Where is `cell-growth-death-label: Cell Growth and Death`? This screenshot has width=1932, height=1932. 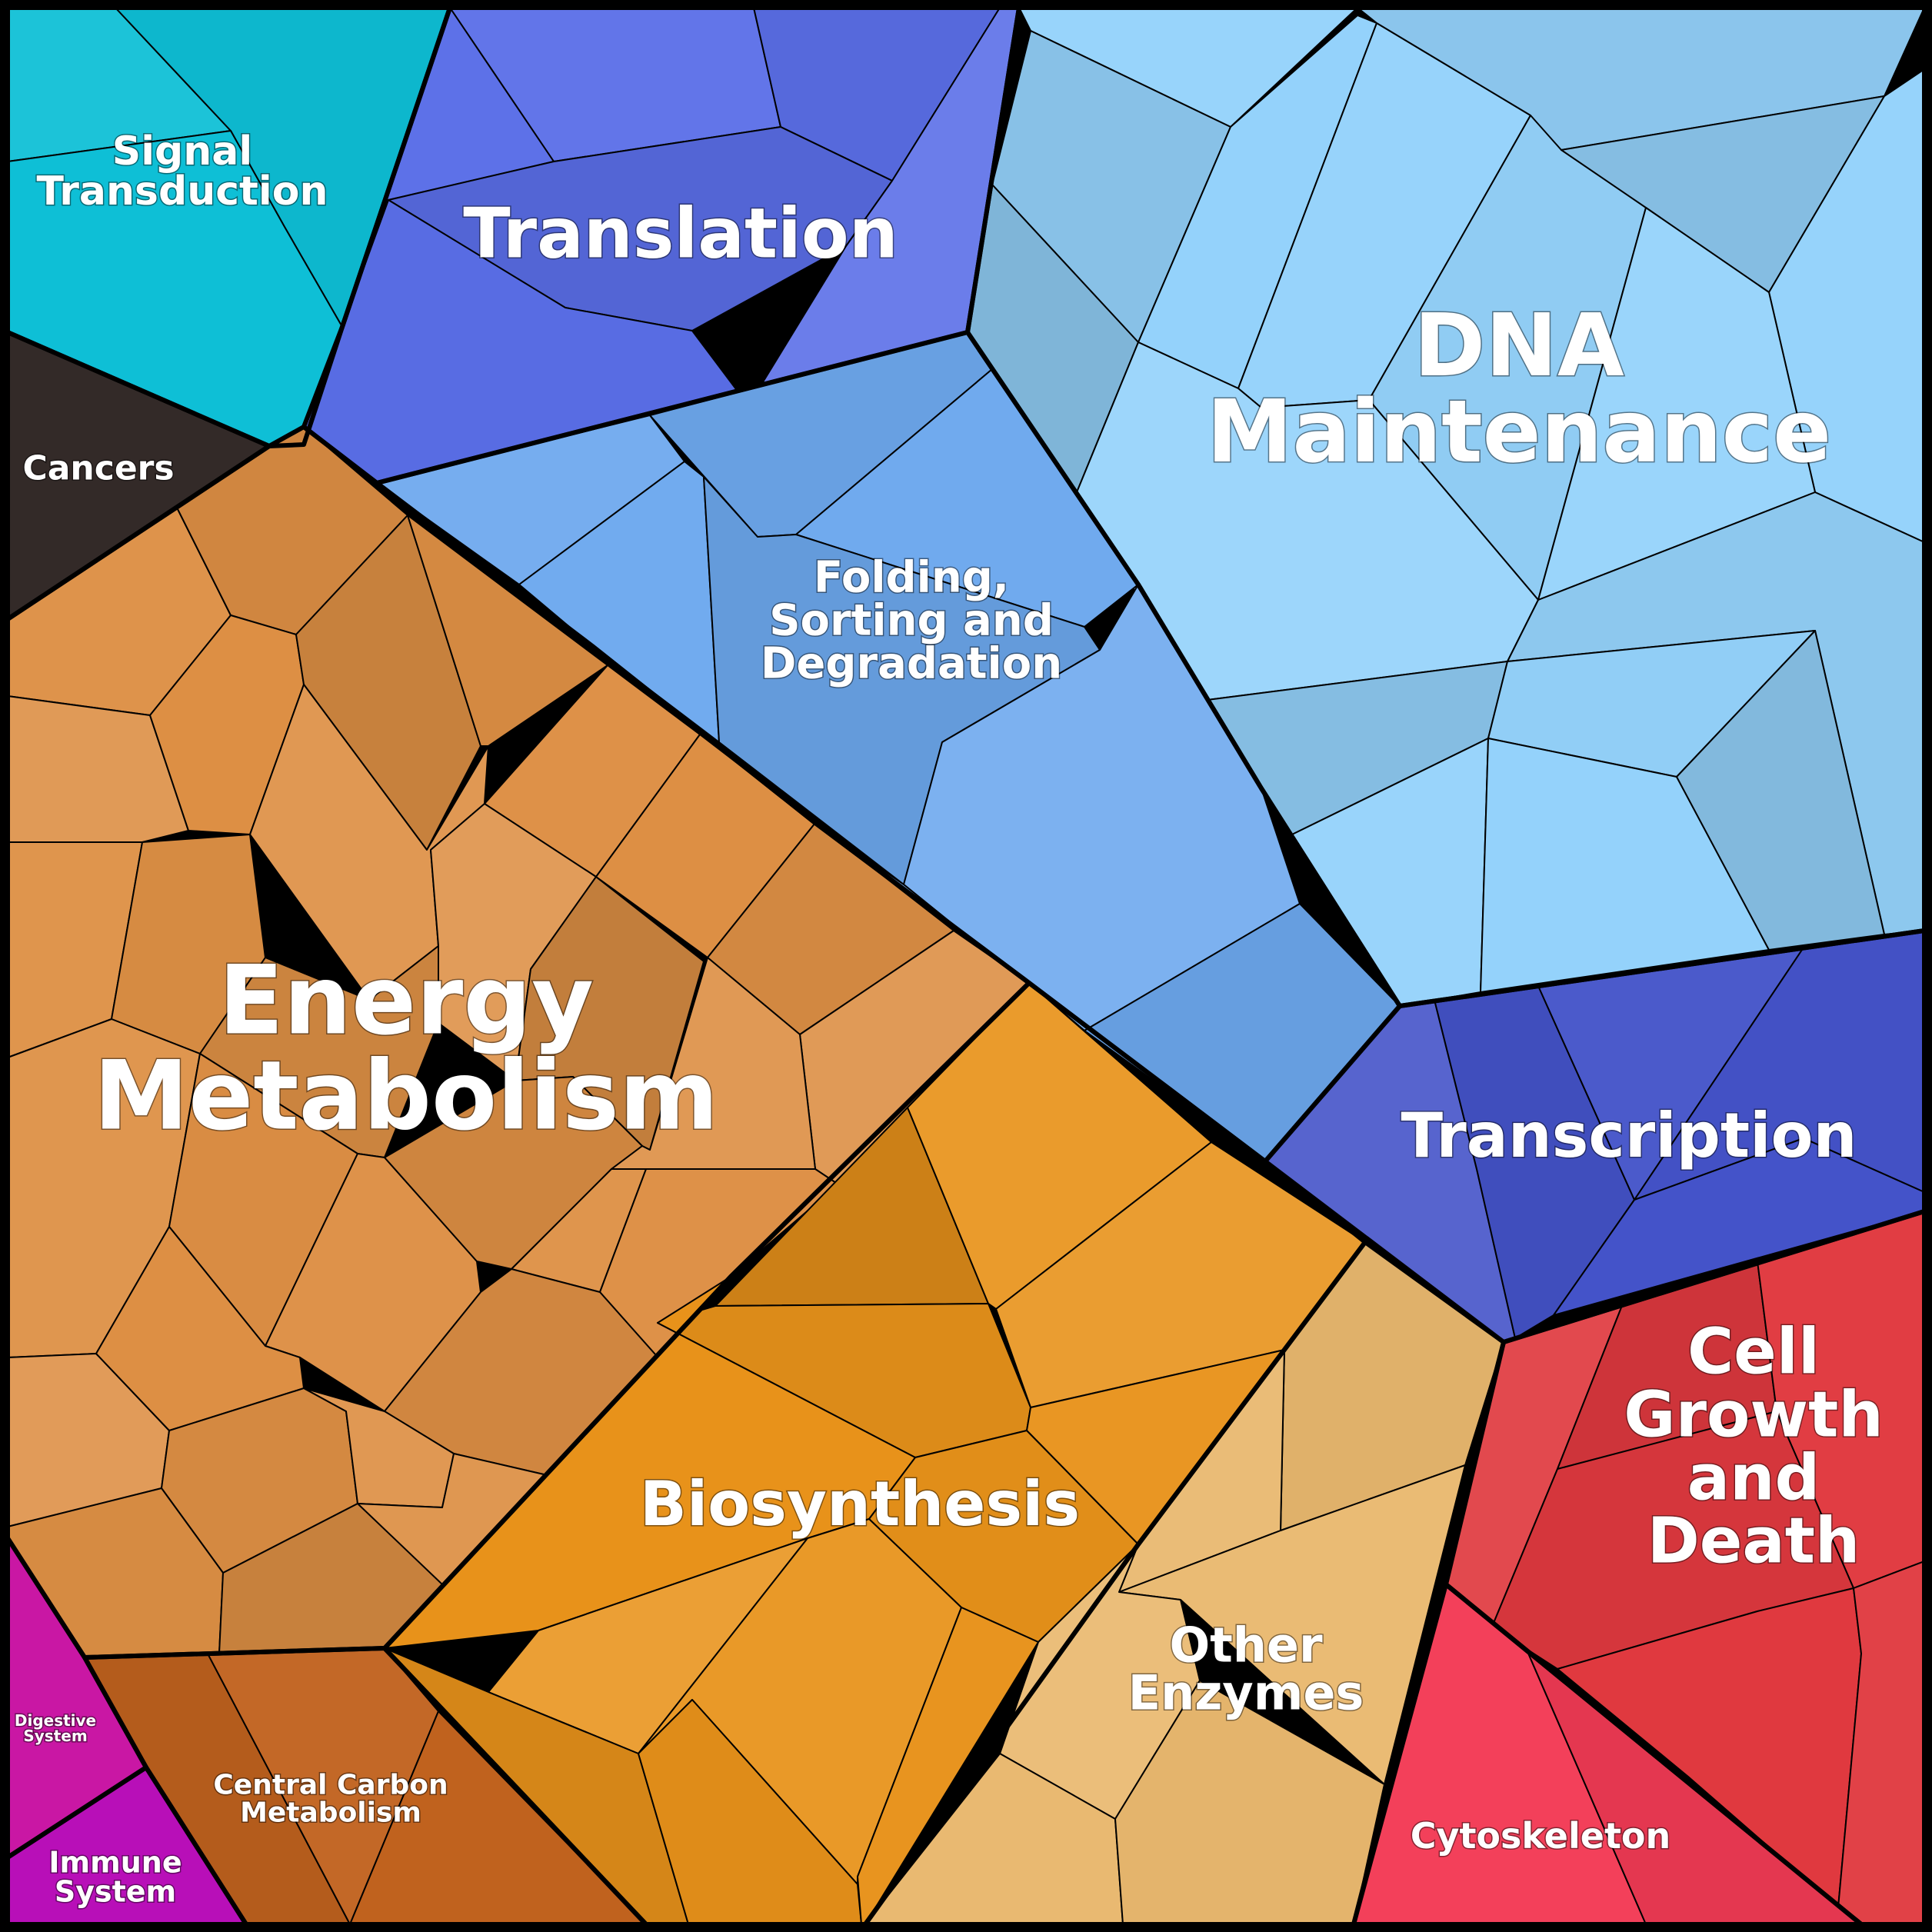
cell-growth-death-label: Cell Growth and Death is located at coordinates (1753, 1447).